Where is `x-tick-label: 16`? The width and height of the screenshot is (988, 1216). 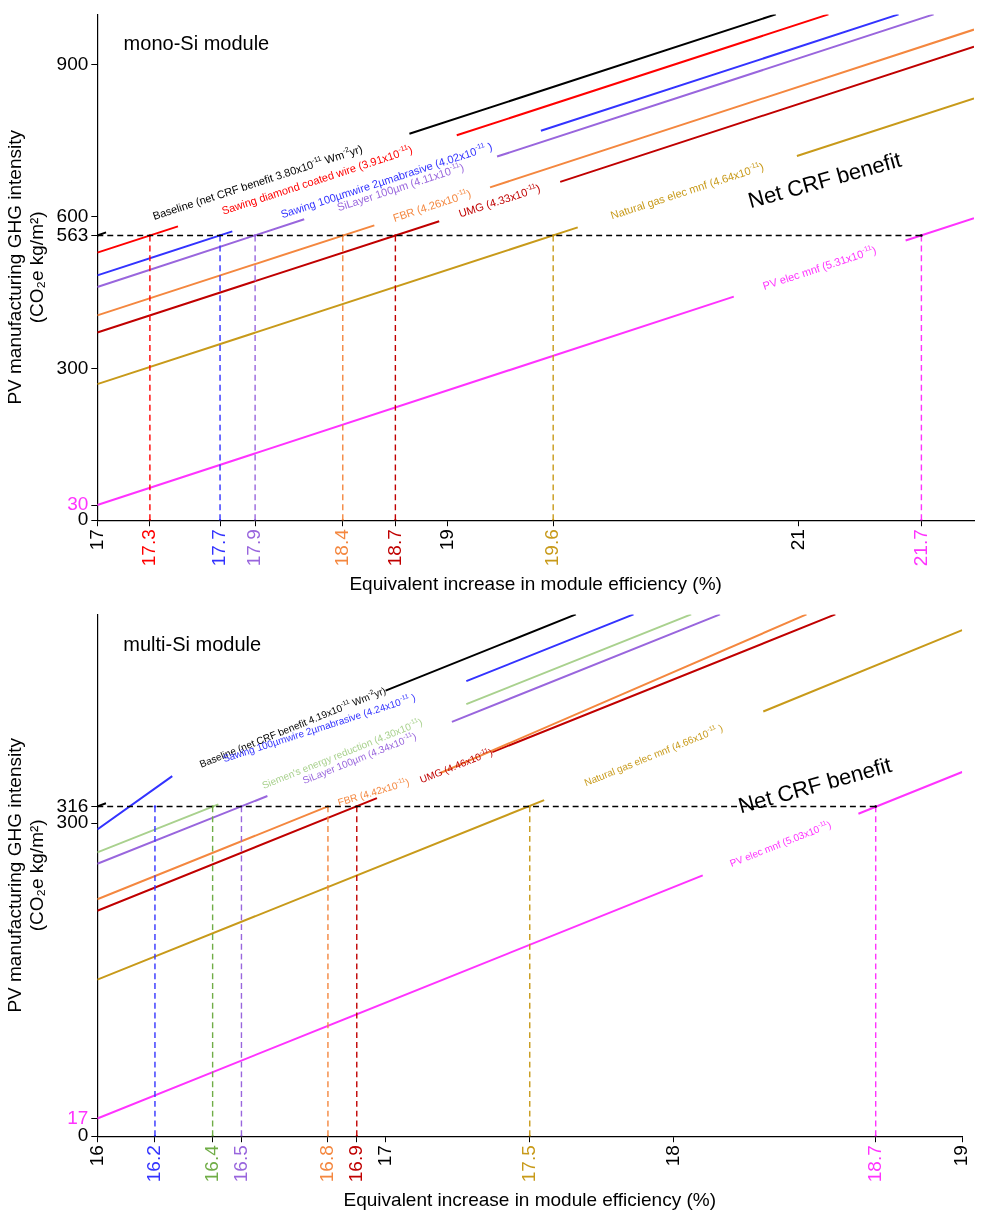 x-tick-label: 16 is located at coordinates (96, 1156).